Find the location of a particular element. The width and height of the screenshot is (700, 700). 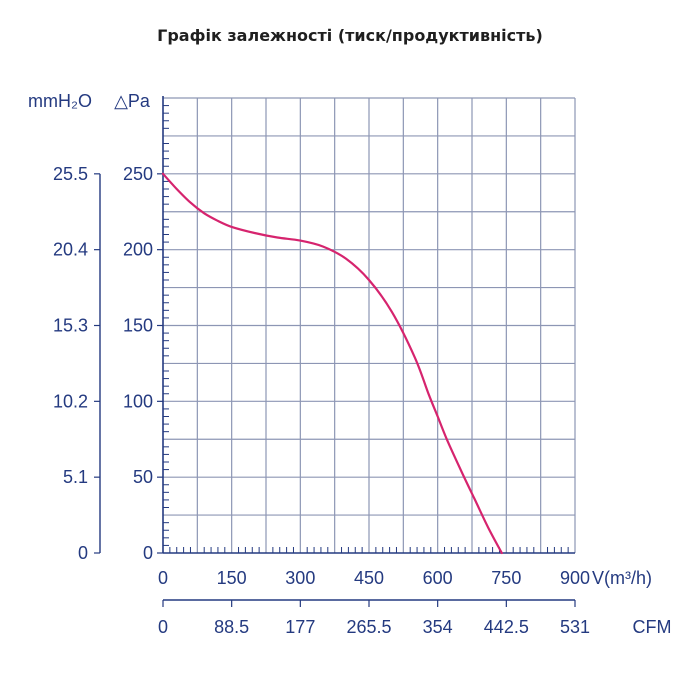

x-tick-label: 750 is located at coordinates (506, 578).